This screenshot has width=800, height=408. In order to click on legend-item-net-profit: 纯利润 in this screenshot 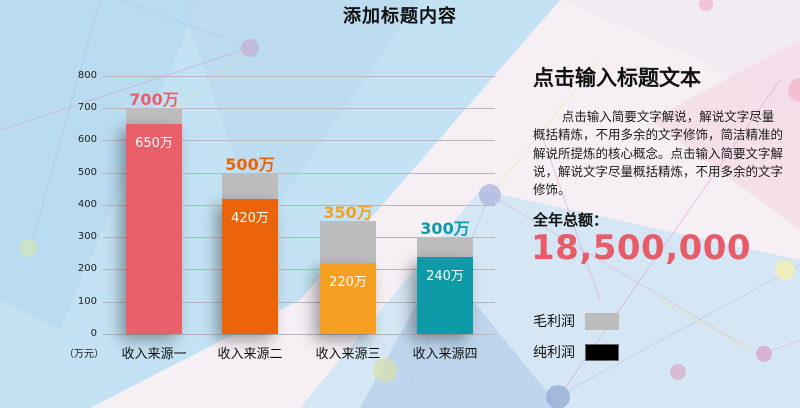, I will do `click(576, 352)`.